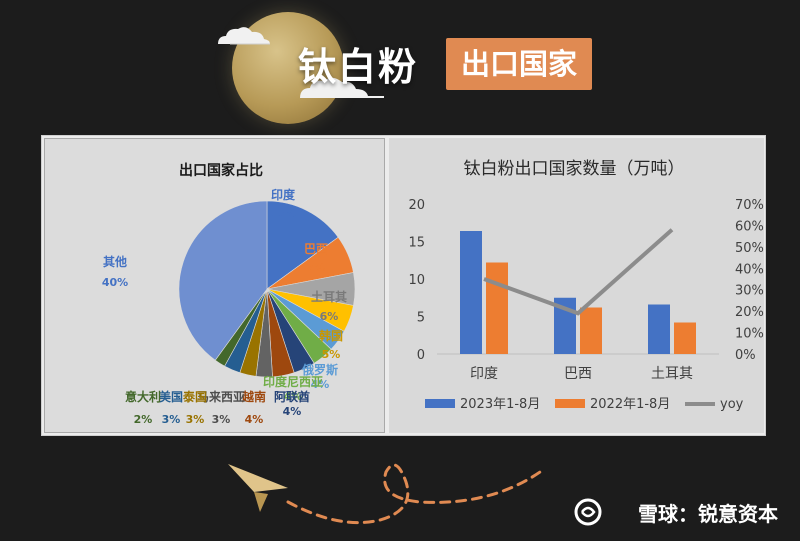  I want to click on pie-slice-value: 6%, so click(329, 316).